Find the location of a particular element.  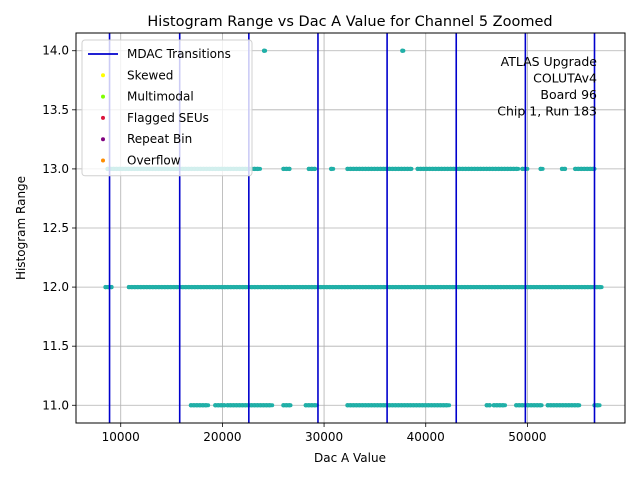

y-axis-ticks: 11.0 11.5 12.0 12.5 13.0 13.5 14.0 is located at coordinates (59, 228).